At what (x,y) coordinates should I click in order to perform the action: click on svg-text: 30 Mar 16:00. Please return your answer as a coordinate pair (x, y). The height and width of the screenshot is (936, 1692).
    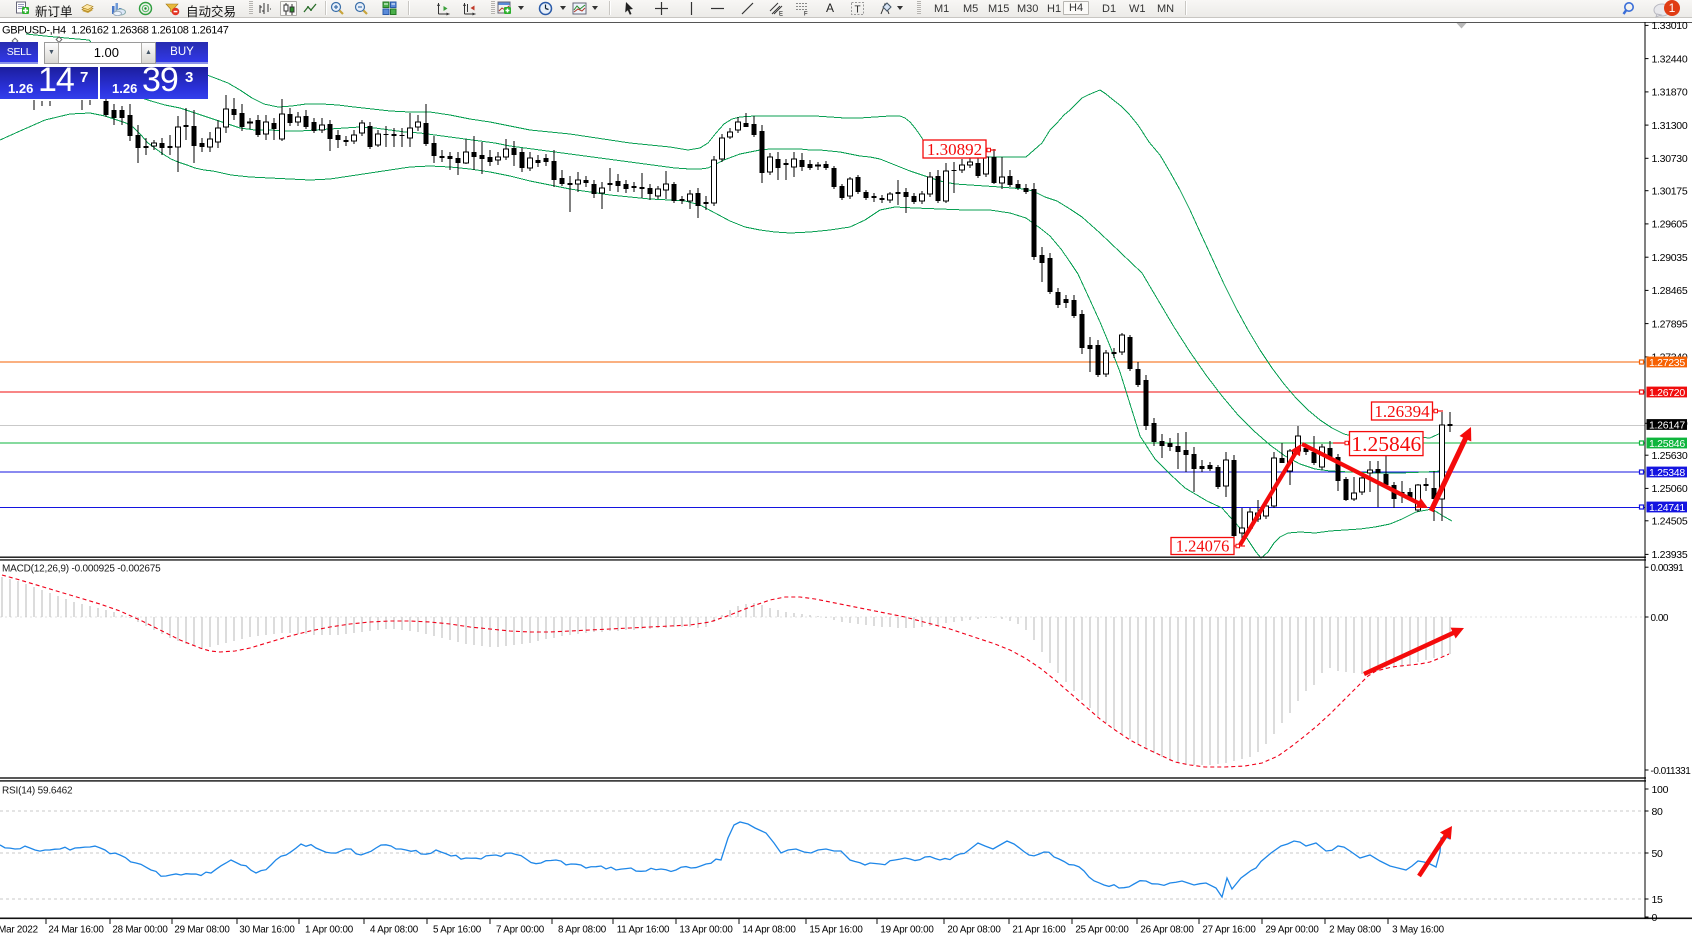
    Looking at the image, I should click on (267, 930).